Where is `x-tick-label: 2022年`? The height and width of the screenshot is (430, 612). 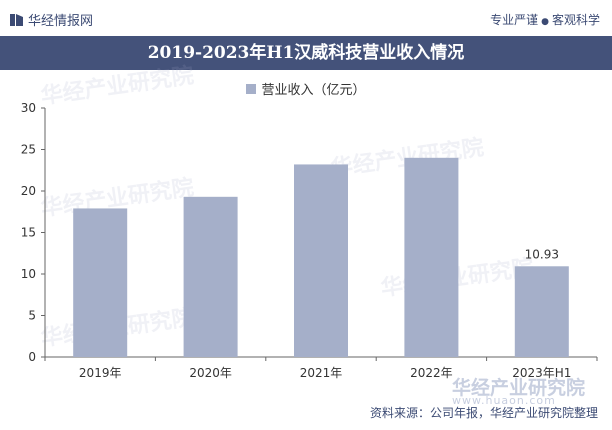
x-tick-label: 2022年 is located at coordinates (431, 373).